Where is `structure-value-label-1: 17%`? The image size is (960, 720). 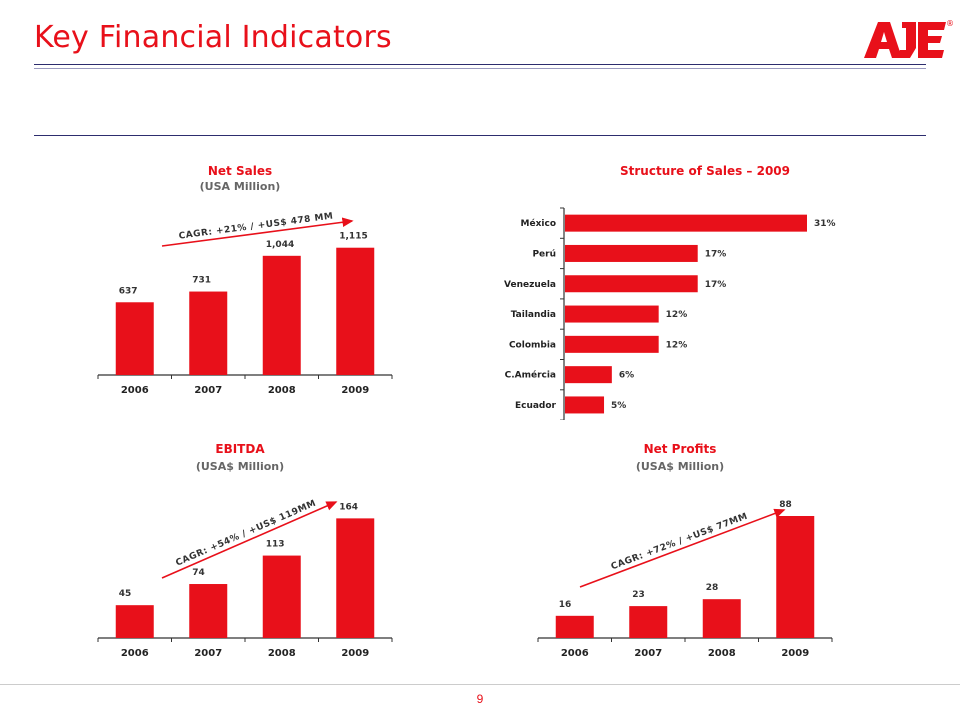
structure-value-label-1: 17% is located at coordinates (716, 254).